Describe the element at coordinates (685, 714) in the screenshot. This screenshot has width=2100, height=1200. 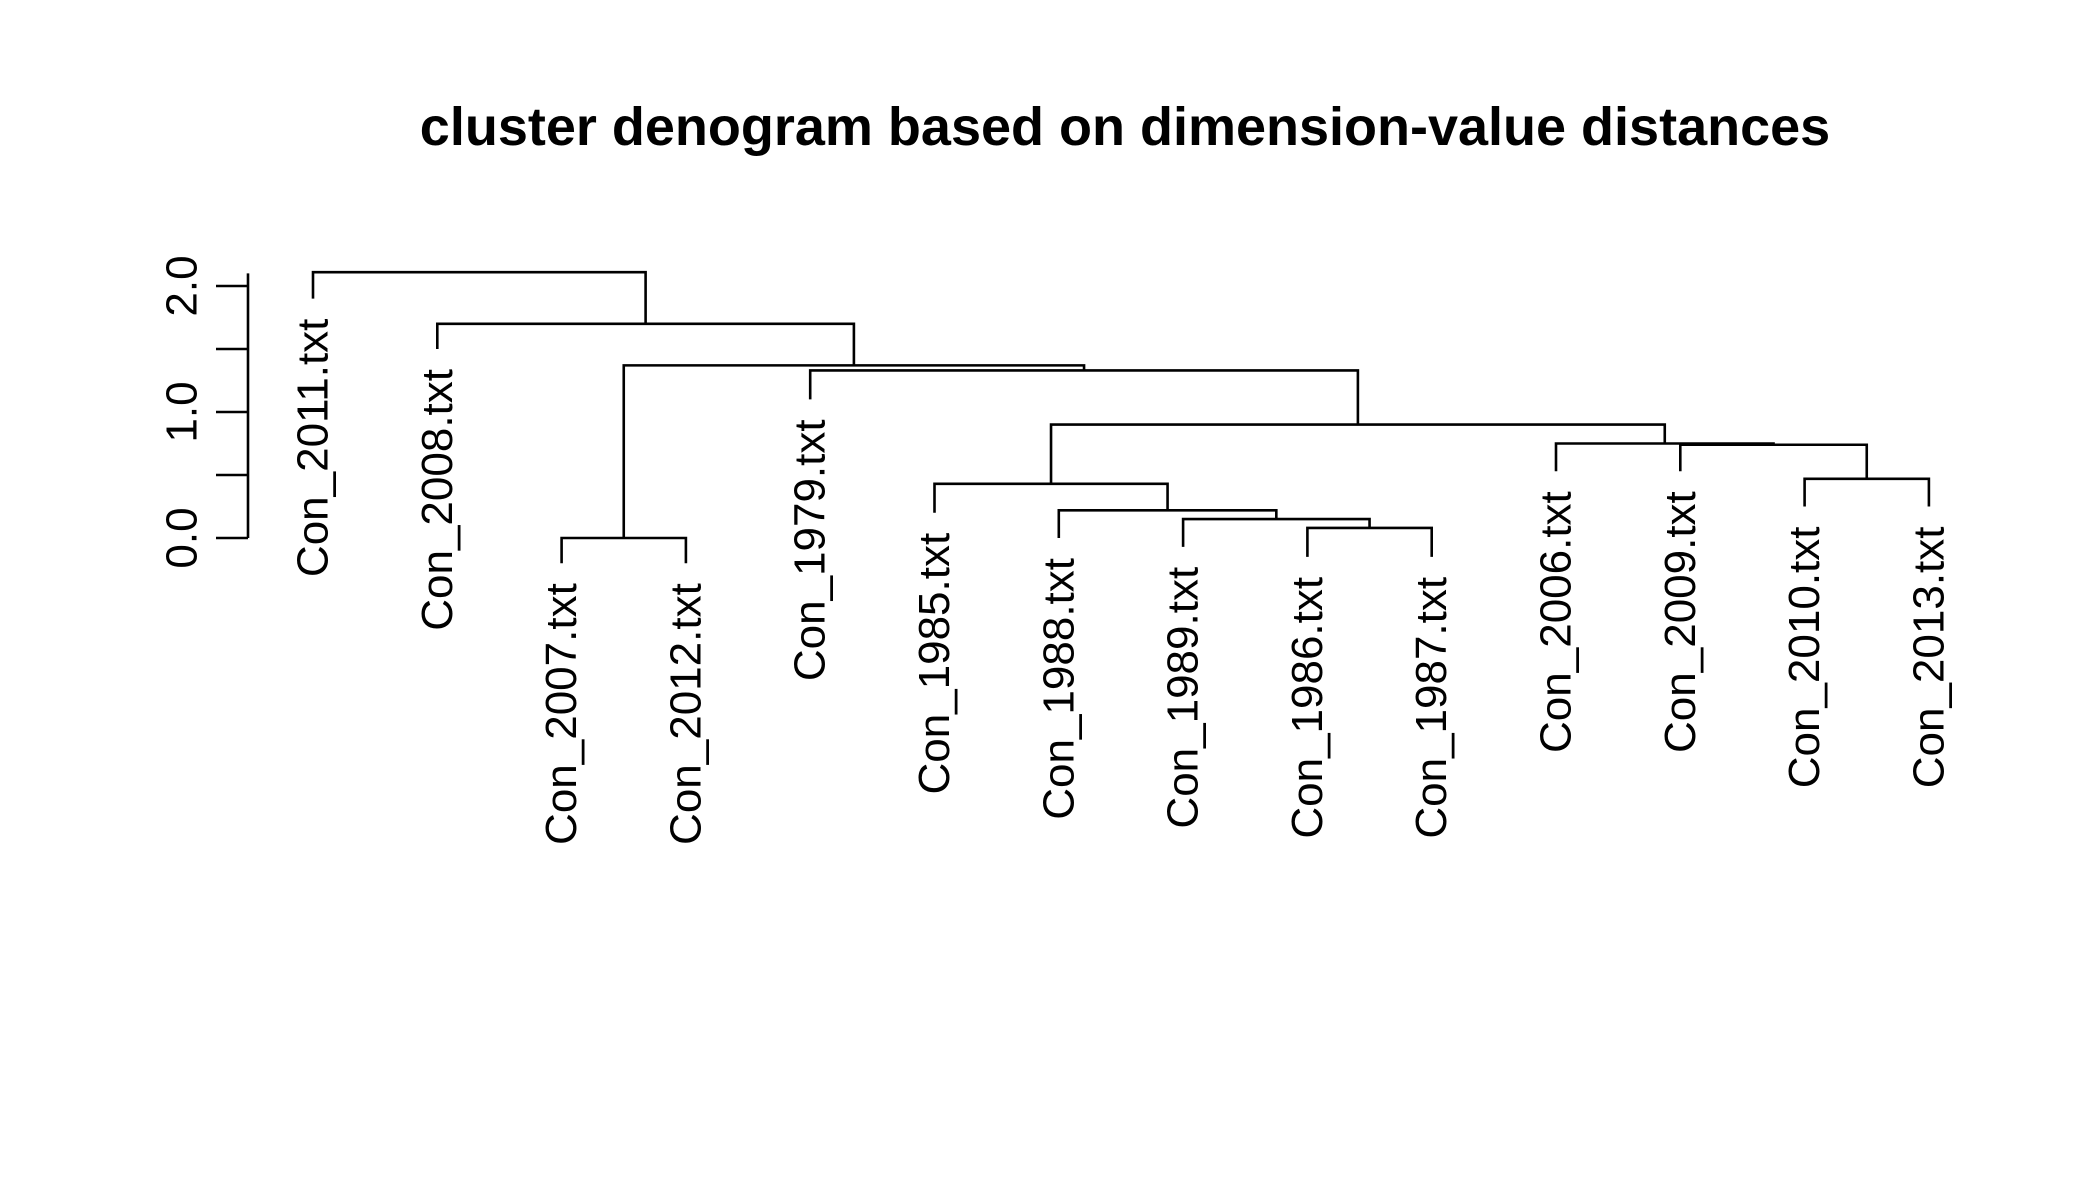
I see `leaf-label: Con_2012.txt` at that location.